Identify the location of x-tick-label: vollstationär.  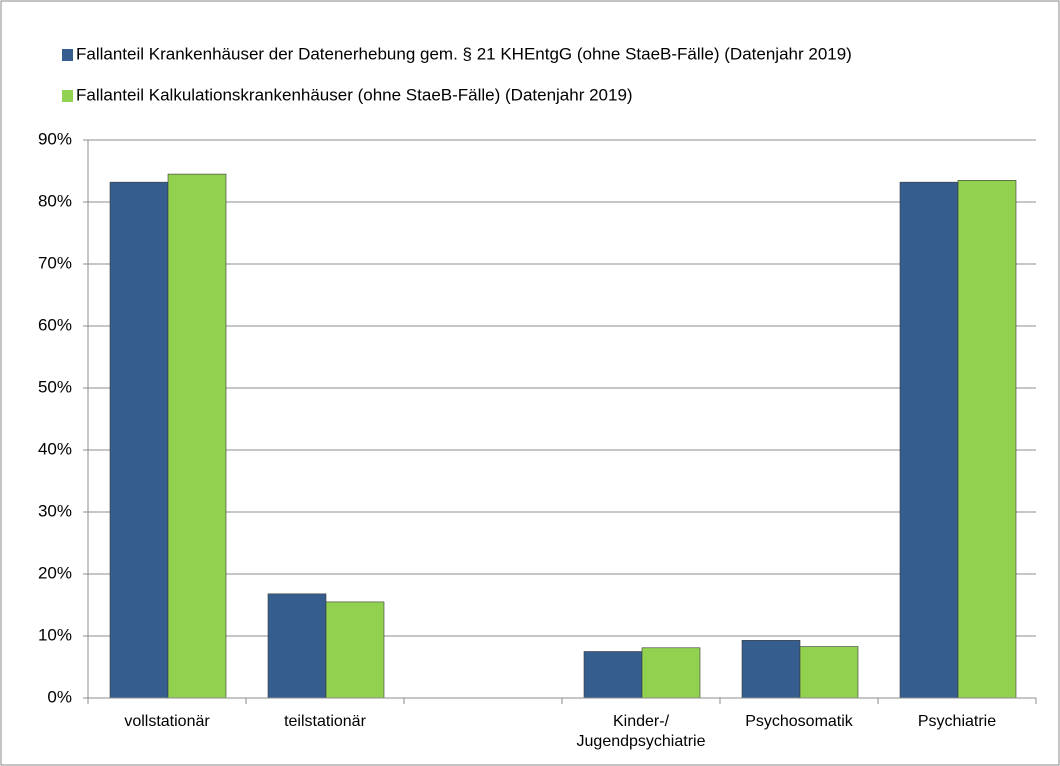
(167, 721).